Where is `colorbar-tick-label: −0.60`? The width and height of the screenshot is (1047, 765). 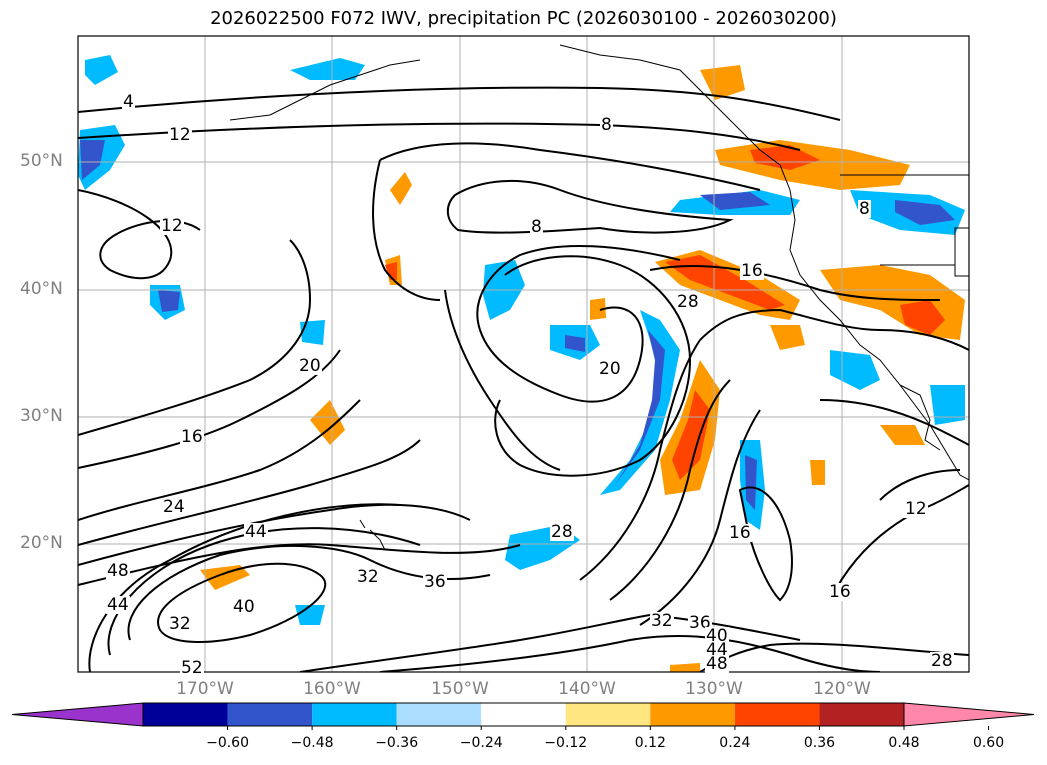
colorbar-tick-label: −0.60 is located at coordinates (227, 743).